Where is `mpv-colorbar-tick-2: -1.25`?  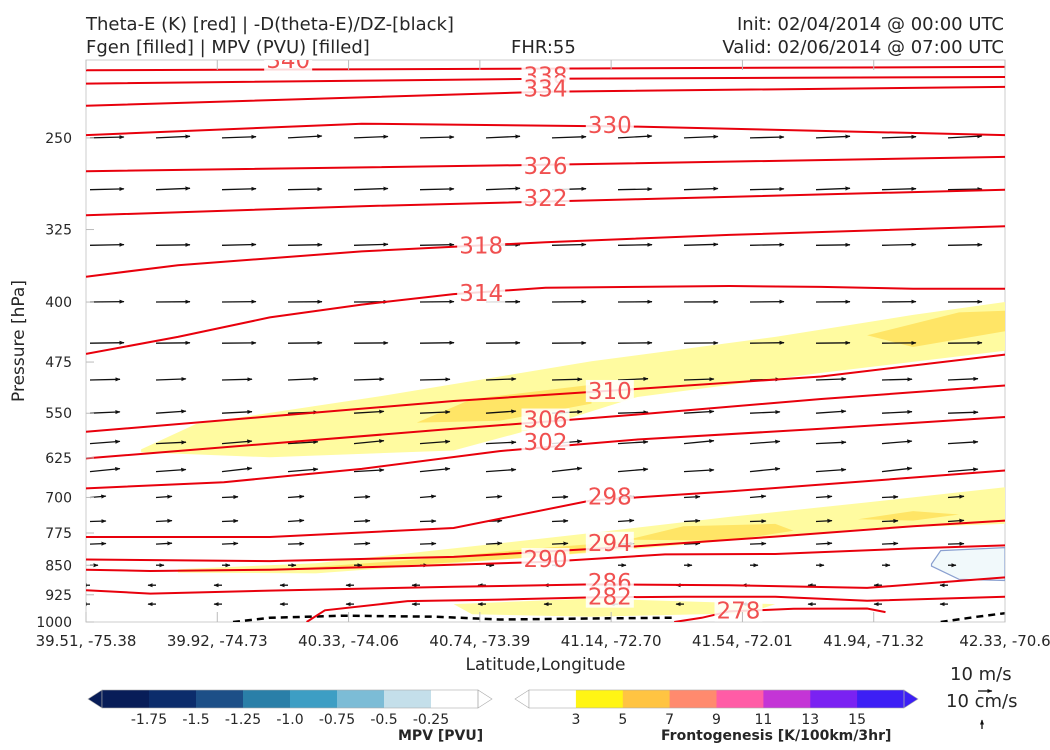 mpv-colorbar-tick-2: -1.25 is located at coordinates (243, 720).